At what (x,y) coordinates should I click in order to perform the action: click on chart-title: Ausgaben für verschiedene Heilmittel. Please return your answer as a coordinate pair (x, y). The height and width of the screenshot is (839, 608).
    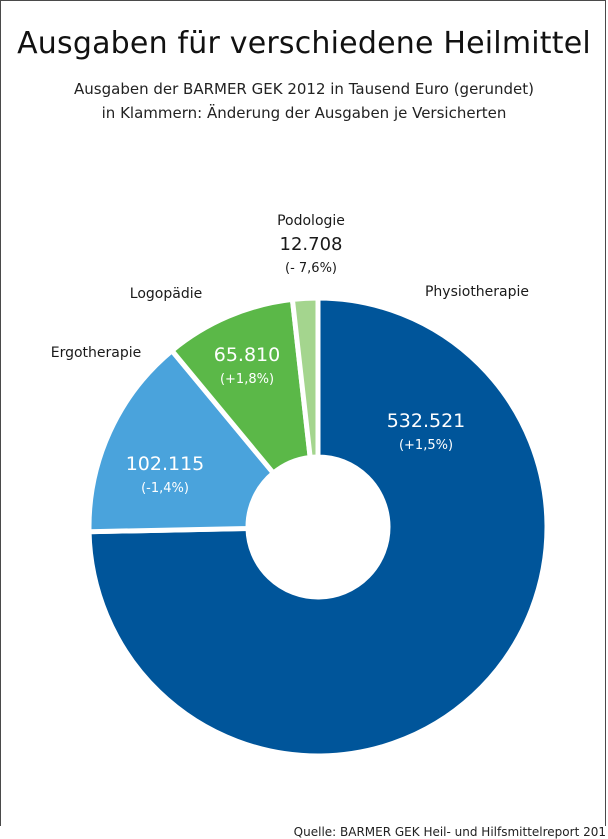
    Looking at the image, I should click on (304, 43).